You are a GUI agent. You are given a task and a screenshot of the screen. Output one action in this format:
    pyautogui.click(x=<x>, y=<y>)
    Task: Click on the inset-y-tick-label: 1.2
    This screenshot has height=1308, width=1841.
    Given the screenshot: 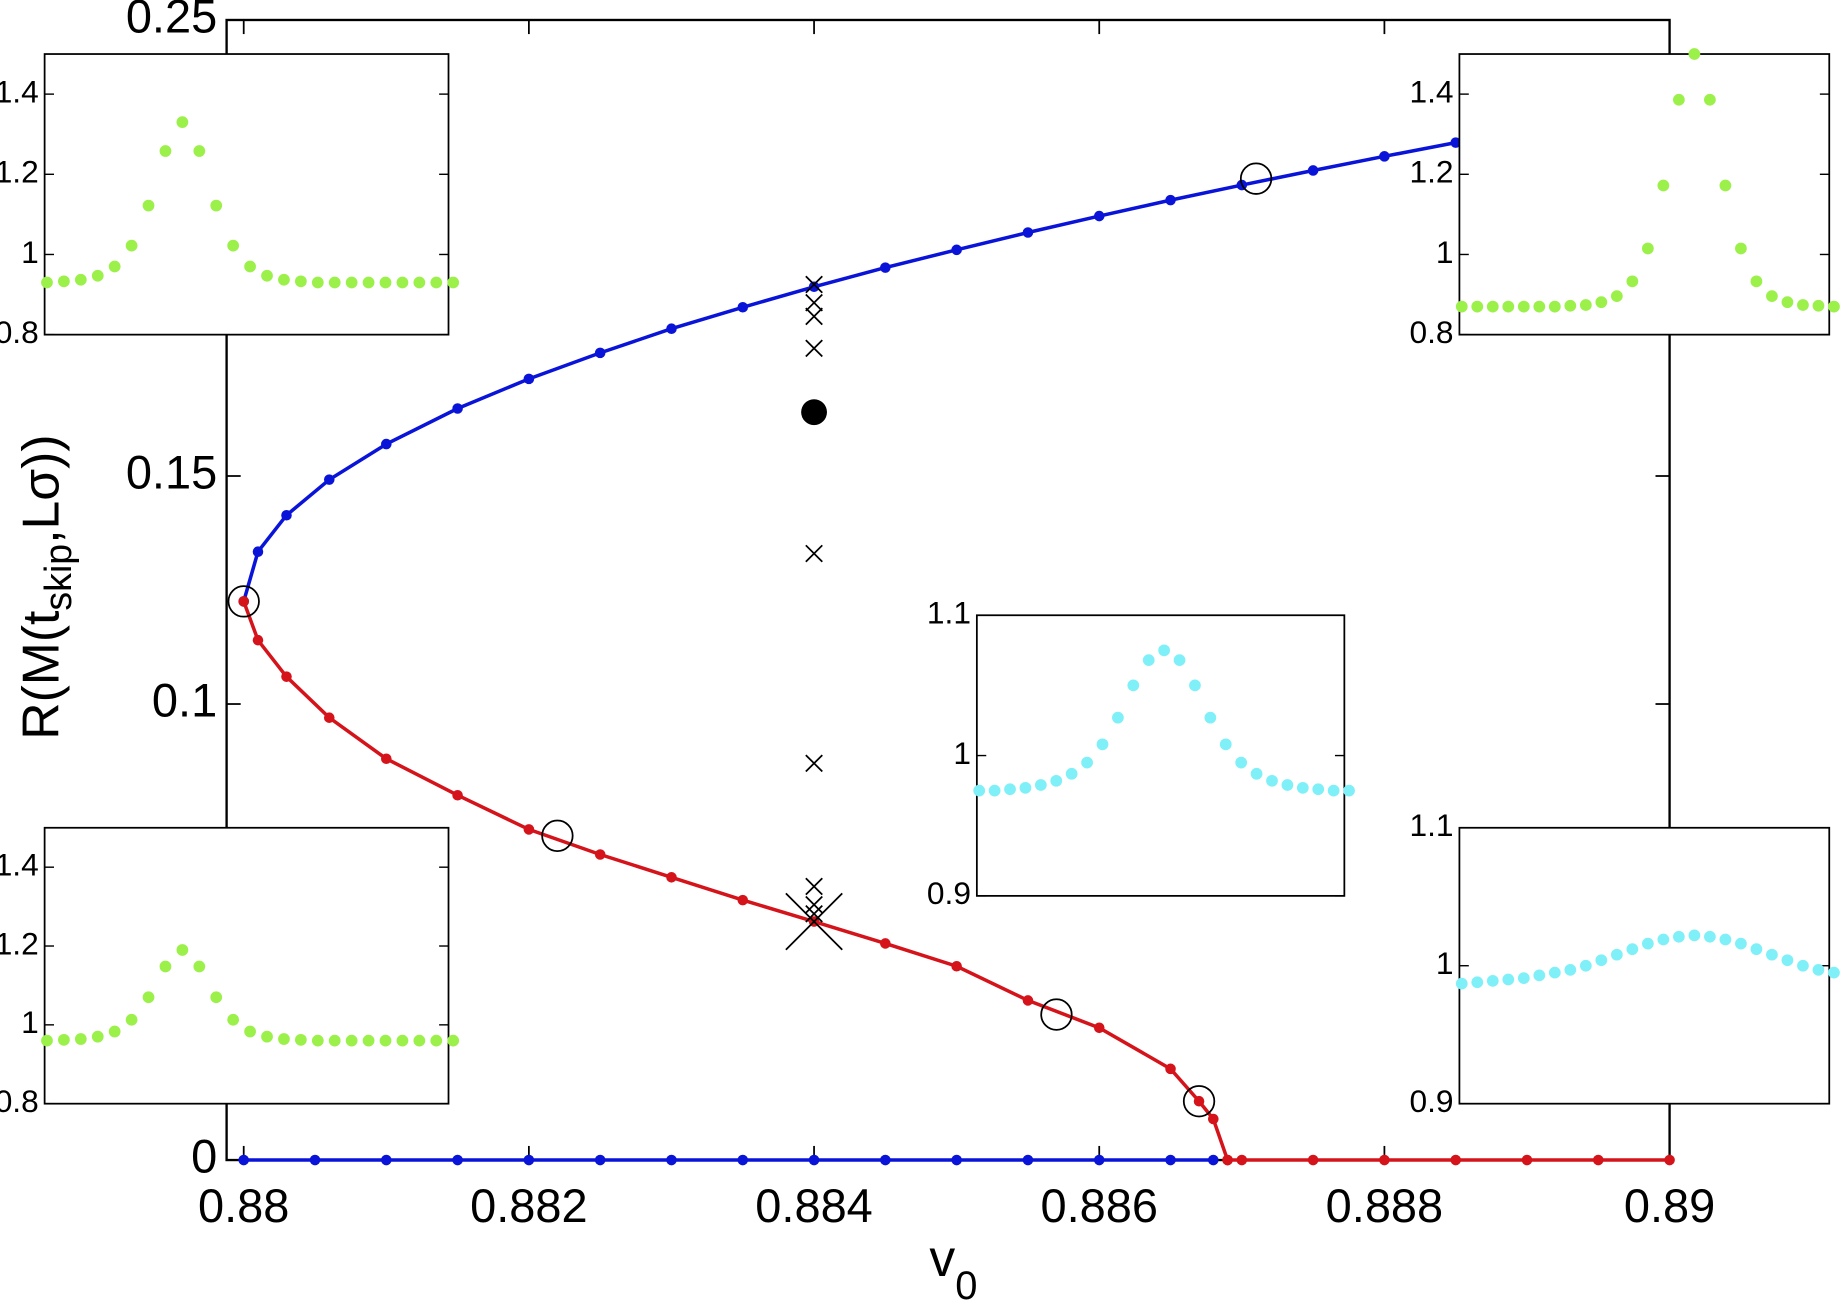 What is the action you would take?
    pyautogui.click(x=19, y=943)
    